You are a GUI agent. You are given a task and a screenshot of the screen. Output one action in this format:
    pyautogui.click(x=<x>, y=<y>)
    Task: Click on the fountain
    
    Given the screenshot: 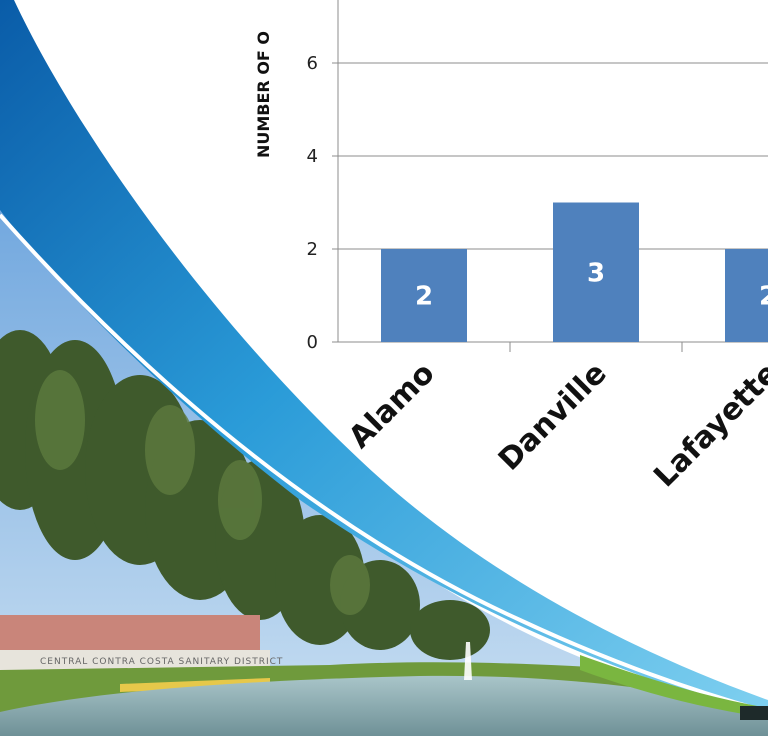 What is the action you would take?
    pyautogui.click(x=468, y=661)
    